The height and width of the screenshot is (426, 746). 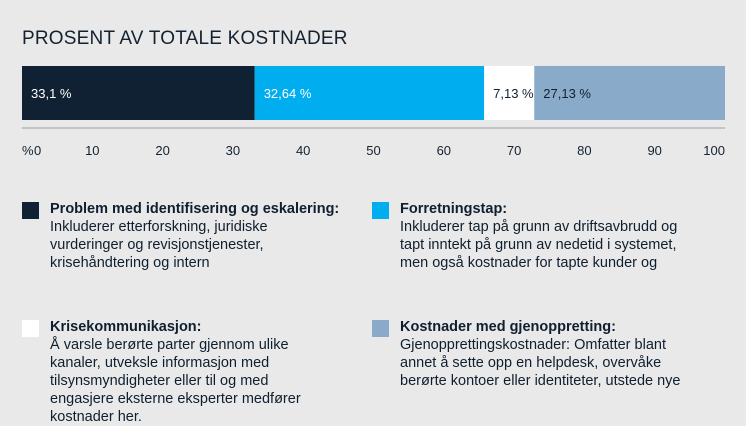 I want to click on x-tick-label: 10, so click(x=92, y=150).